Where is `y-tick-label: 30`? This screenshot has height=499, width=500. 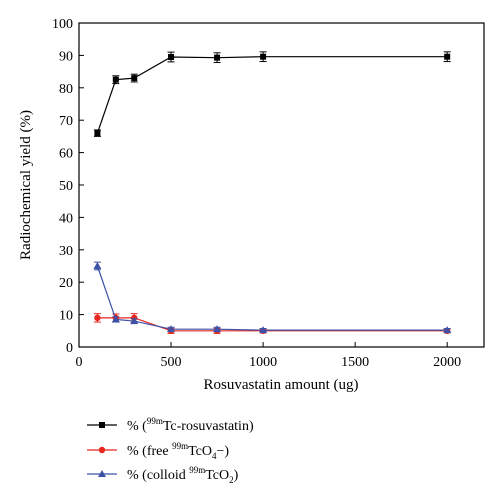
y-tick-label: 30 is located at coordinates (66, 251).